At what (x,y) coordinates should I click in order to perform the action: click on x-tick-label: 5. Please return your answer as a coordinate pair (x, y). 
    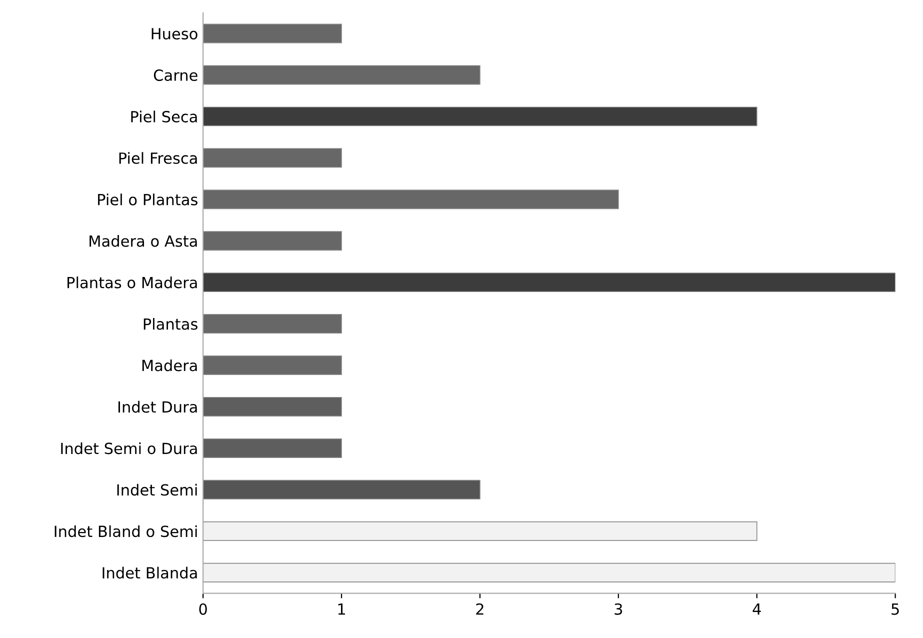
    Looking at the image, I should click on (895, 609).